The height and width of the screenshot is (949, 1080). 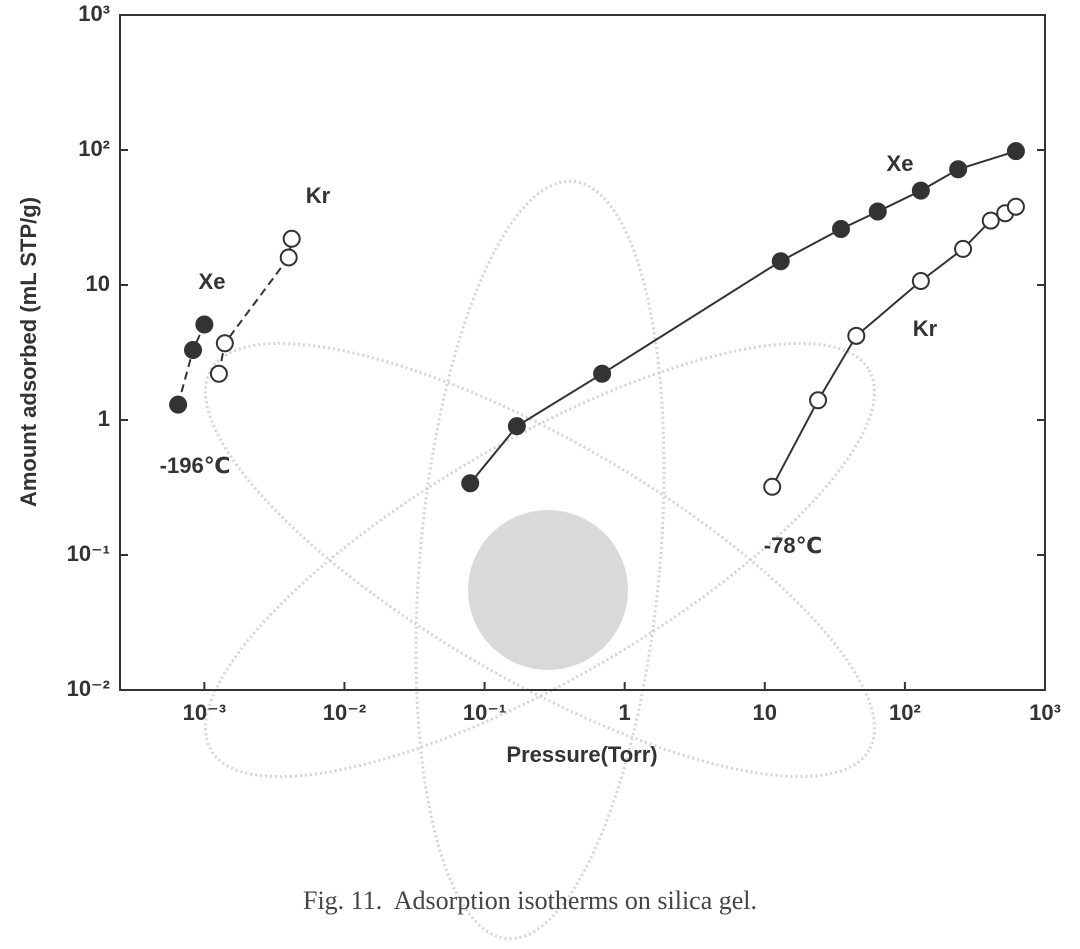 I want to click on x-tick-label: 1, so click(x=625, y=712).